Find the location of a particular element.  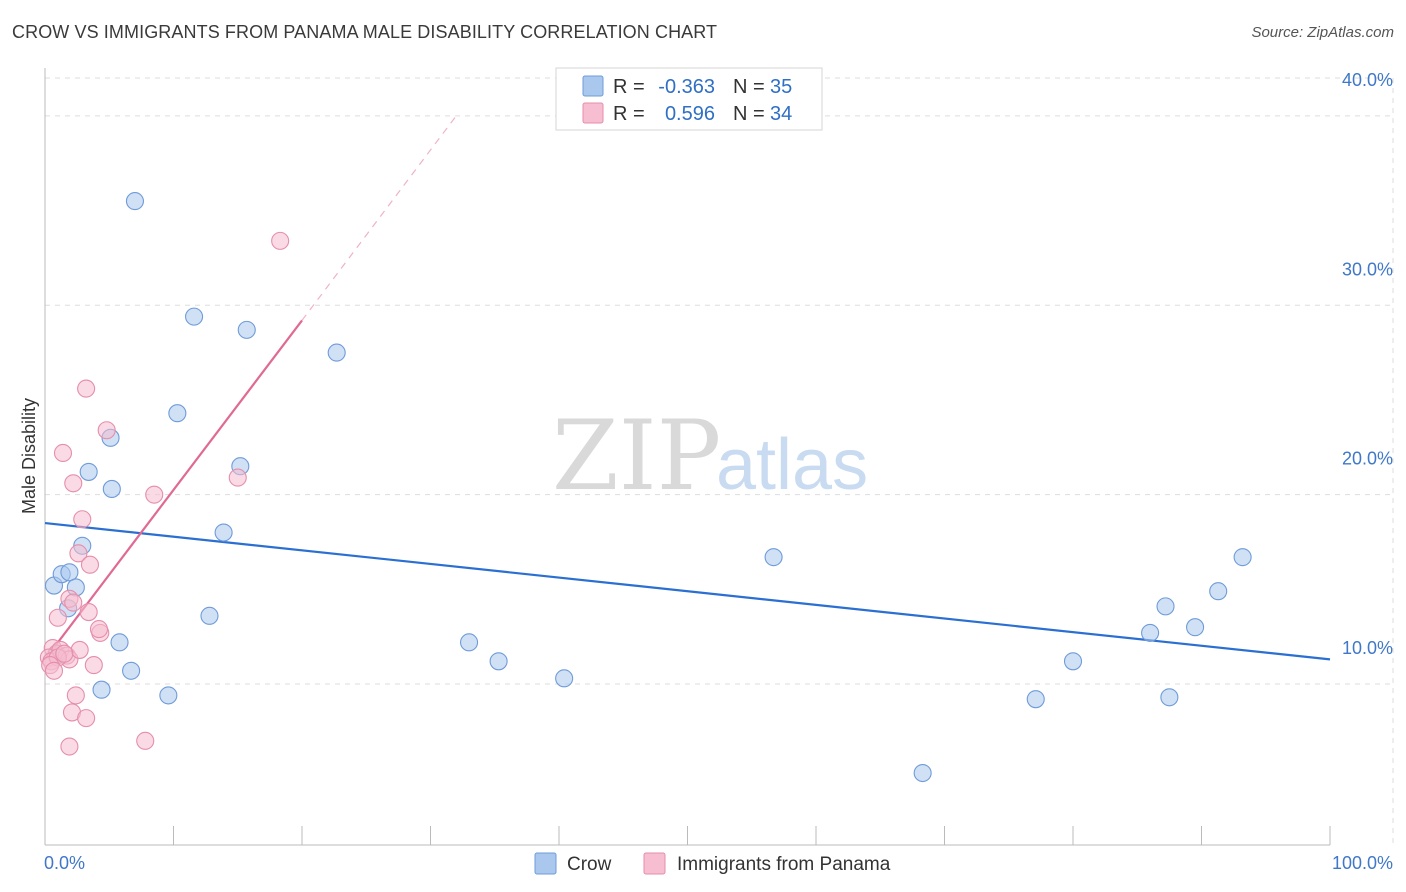

legend-r-value-panama: 0.596 is located at coordinates (690, 114).